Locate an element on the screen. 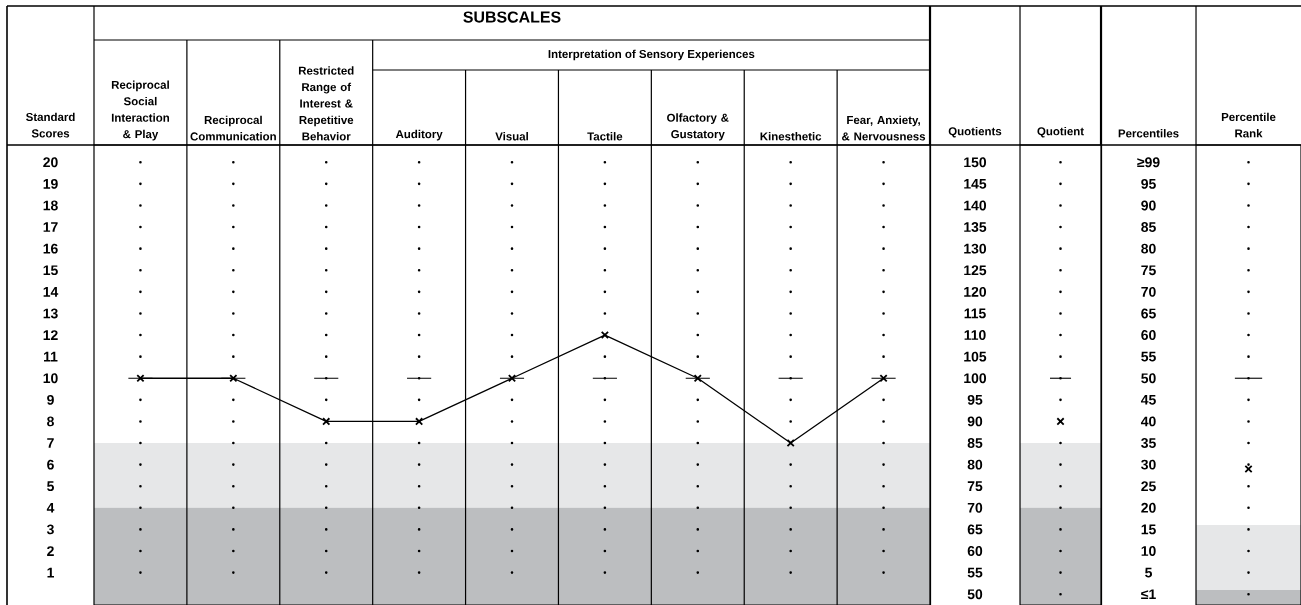 The image size is (1301, 605). y2-tick-label: 125 is located at coordinates (975, 270).